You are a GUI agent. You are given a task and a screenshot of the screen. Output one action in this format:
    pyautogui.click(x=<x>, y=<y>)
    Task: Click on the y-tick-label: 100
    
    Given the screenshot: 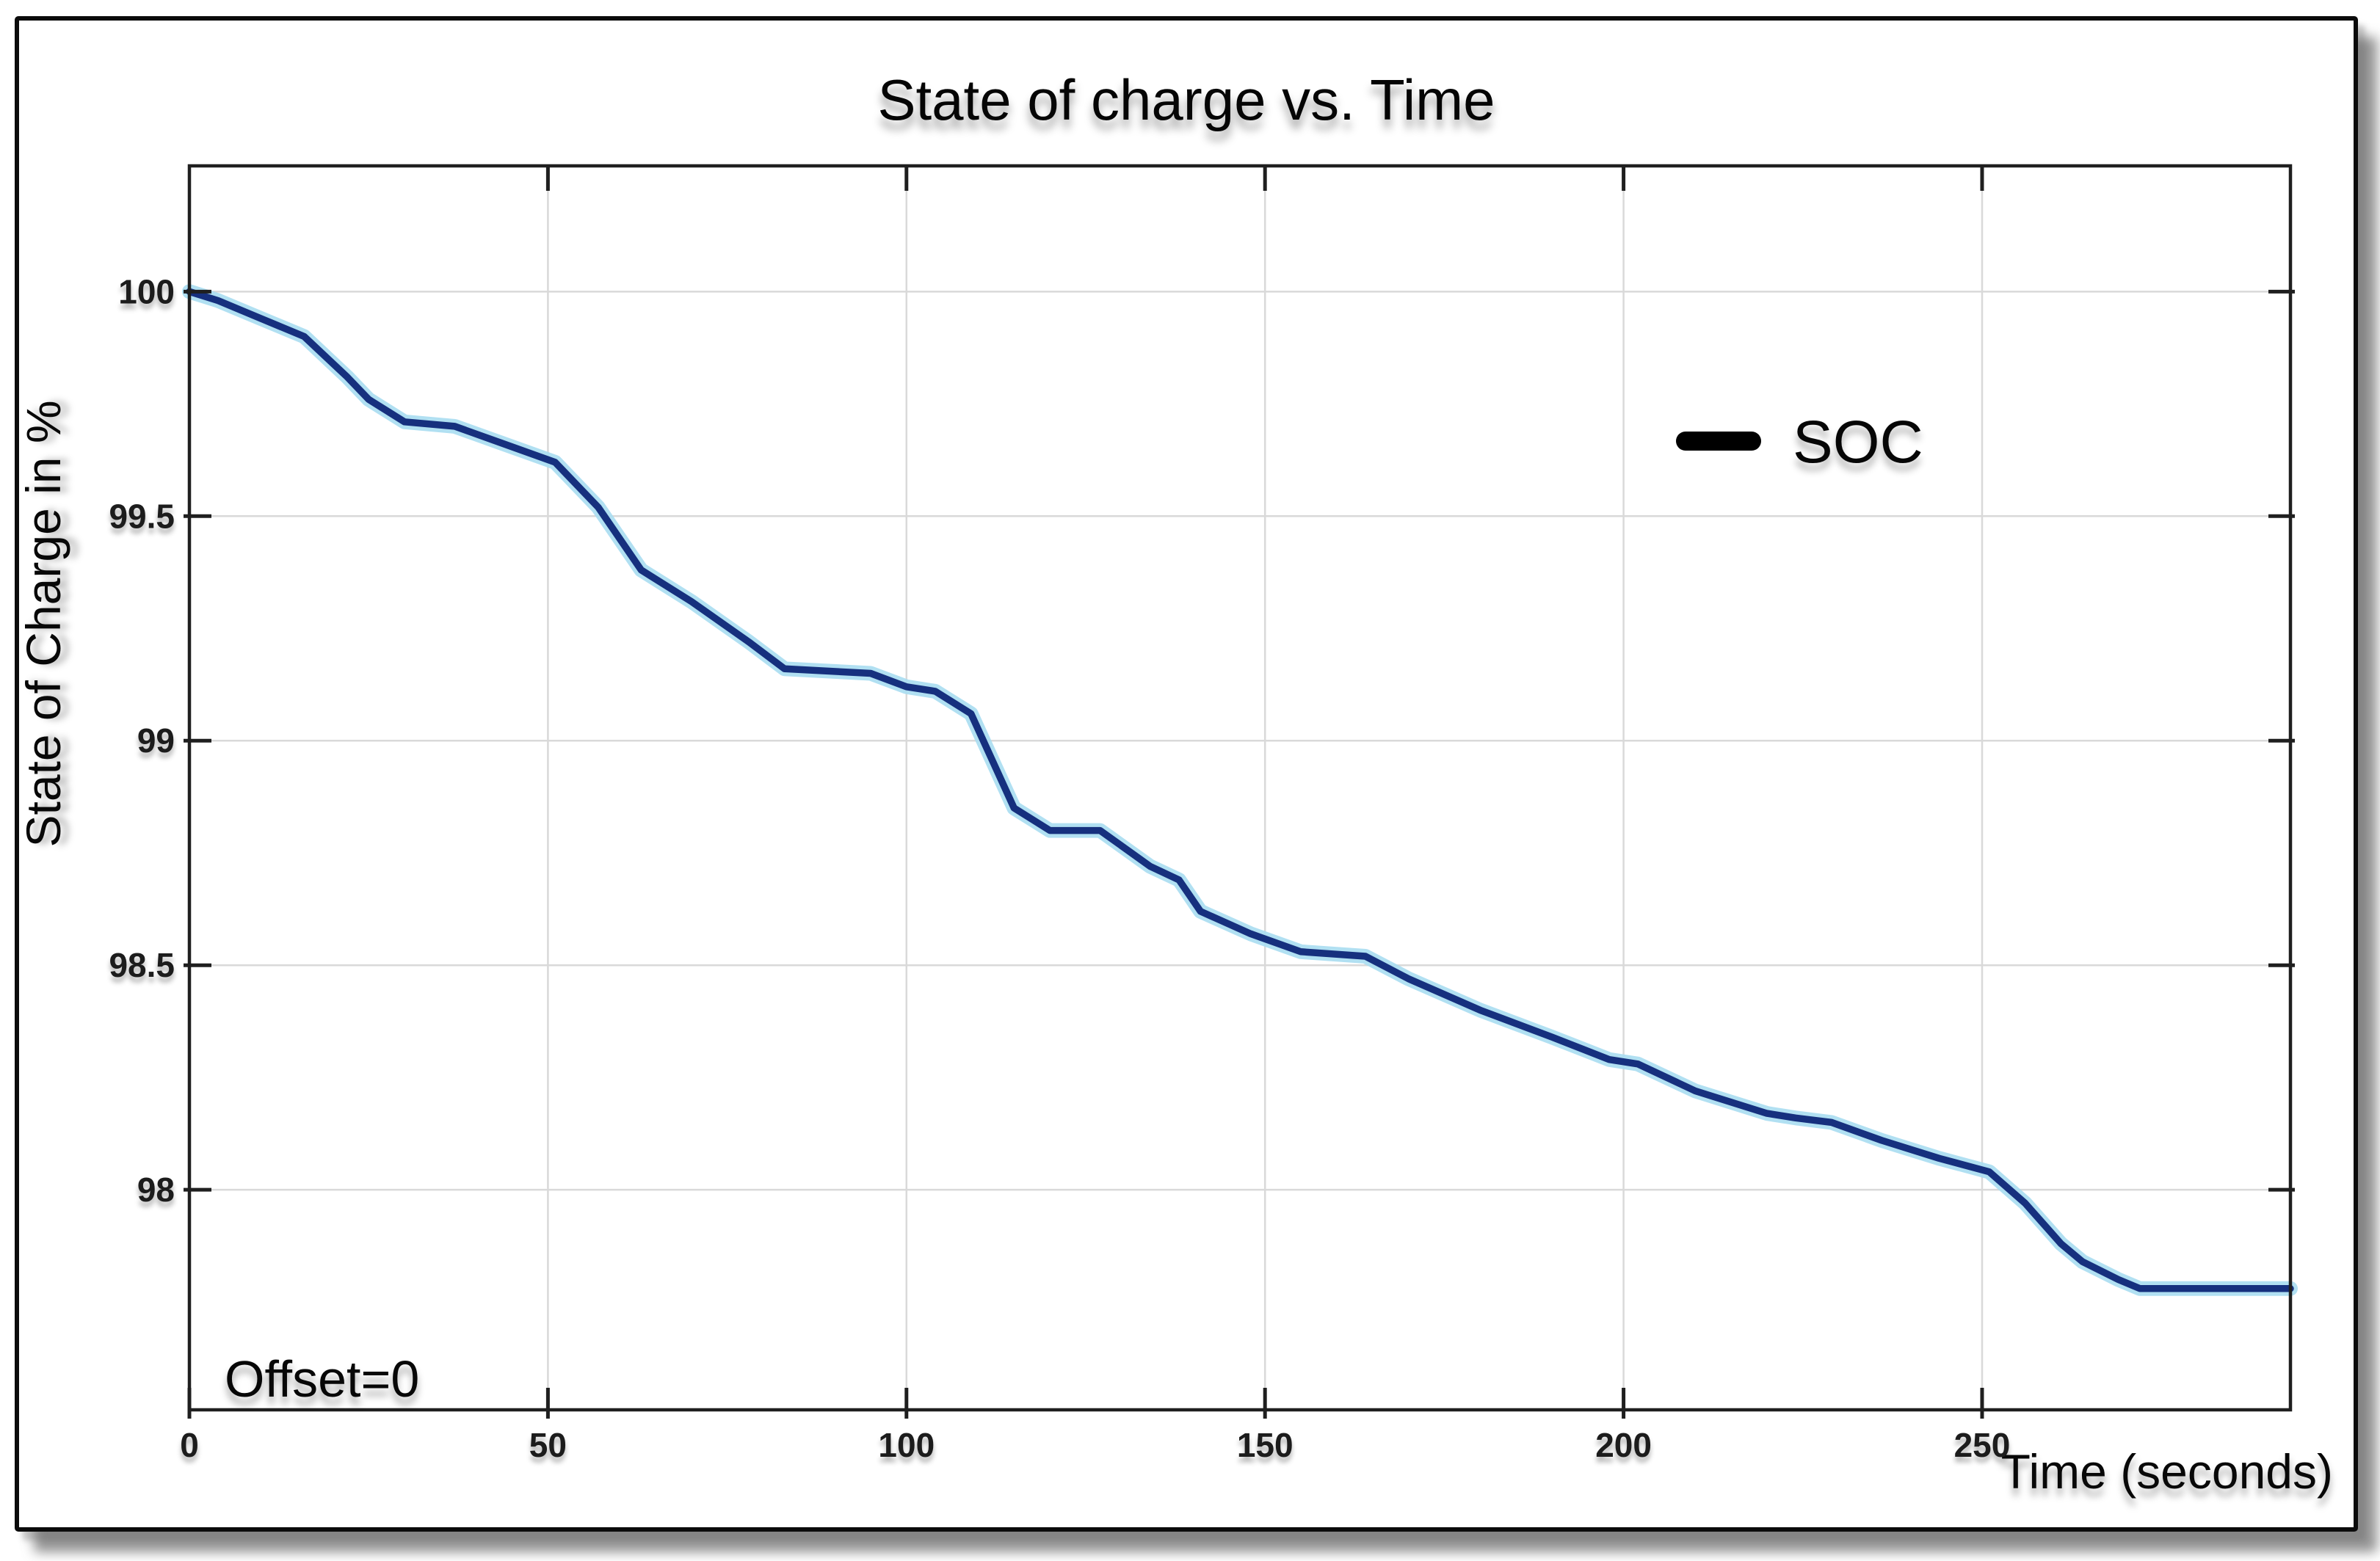 What is the action you would take?
    pyautogui.click(x=146, y=291)
    